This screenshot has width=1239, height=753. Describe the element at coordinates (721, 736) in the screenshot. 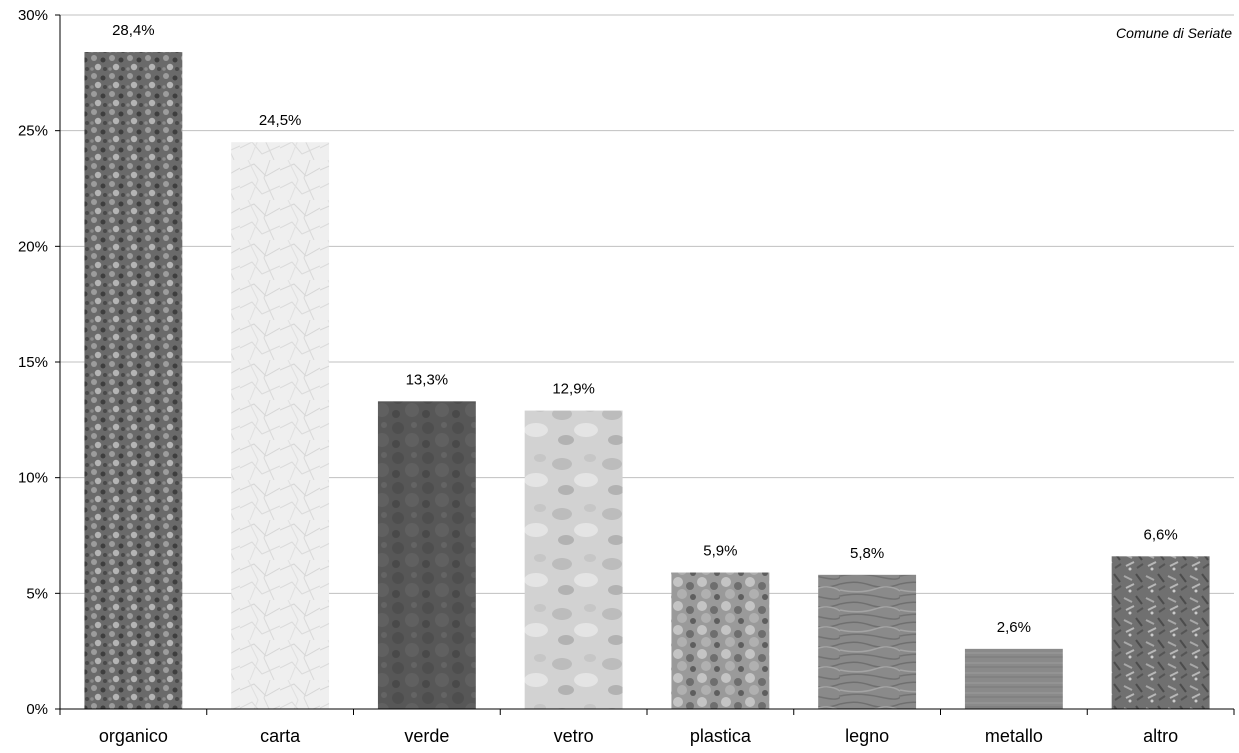

I see `x-tick-label: plastica` at that location.